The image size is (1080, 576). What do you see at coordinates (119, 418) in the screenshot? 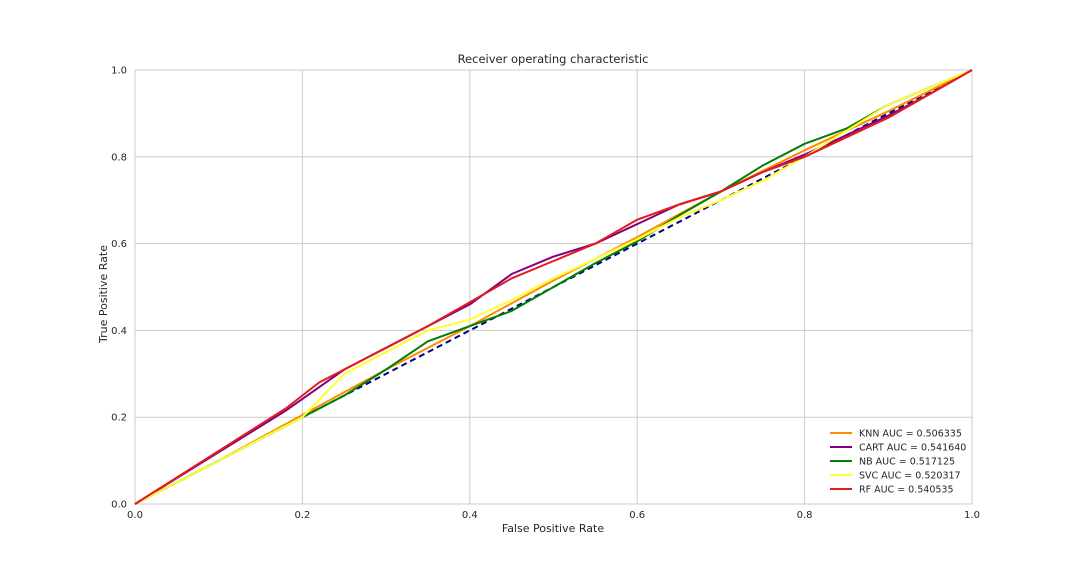
I see `y-tick-label: 0.2` at bounding box center [119, 418].